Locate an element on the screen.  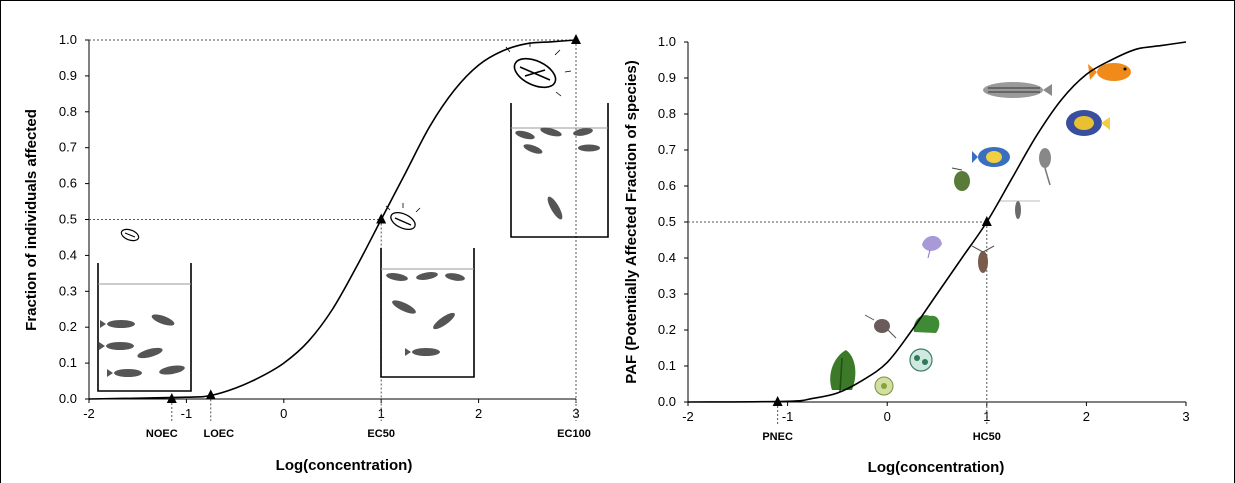
daphnia-icon is located at coordinates (960, 179).